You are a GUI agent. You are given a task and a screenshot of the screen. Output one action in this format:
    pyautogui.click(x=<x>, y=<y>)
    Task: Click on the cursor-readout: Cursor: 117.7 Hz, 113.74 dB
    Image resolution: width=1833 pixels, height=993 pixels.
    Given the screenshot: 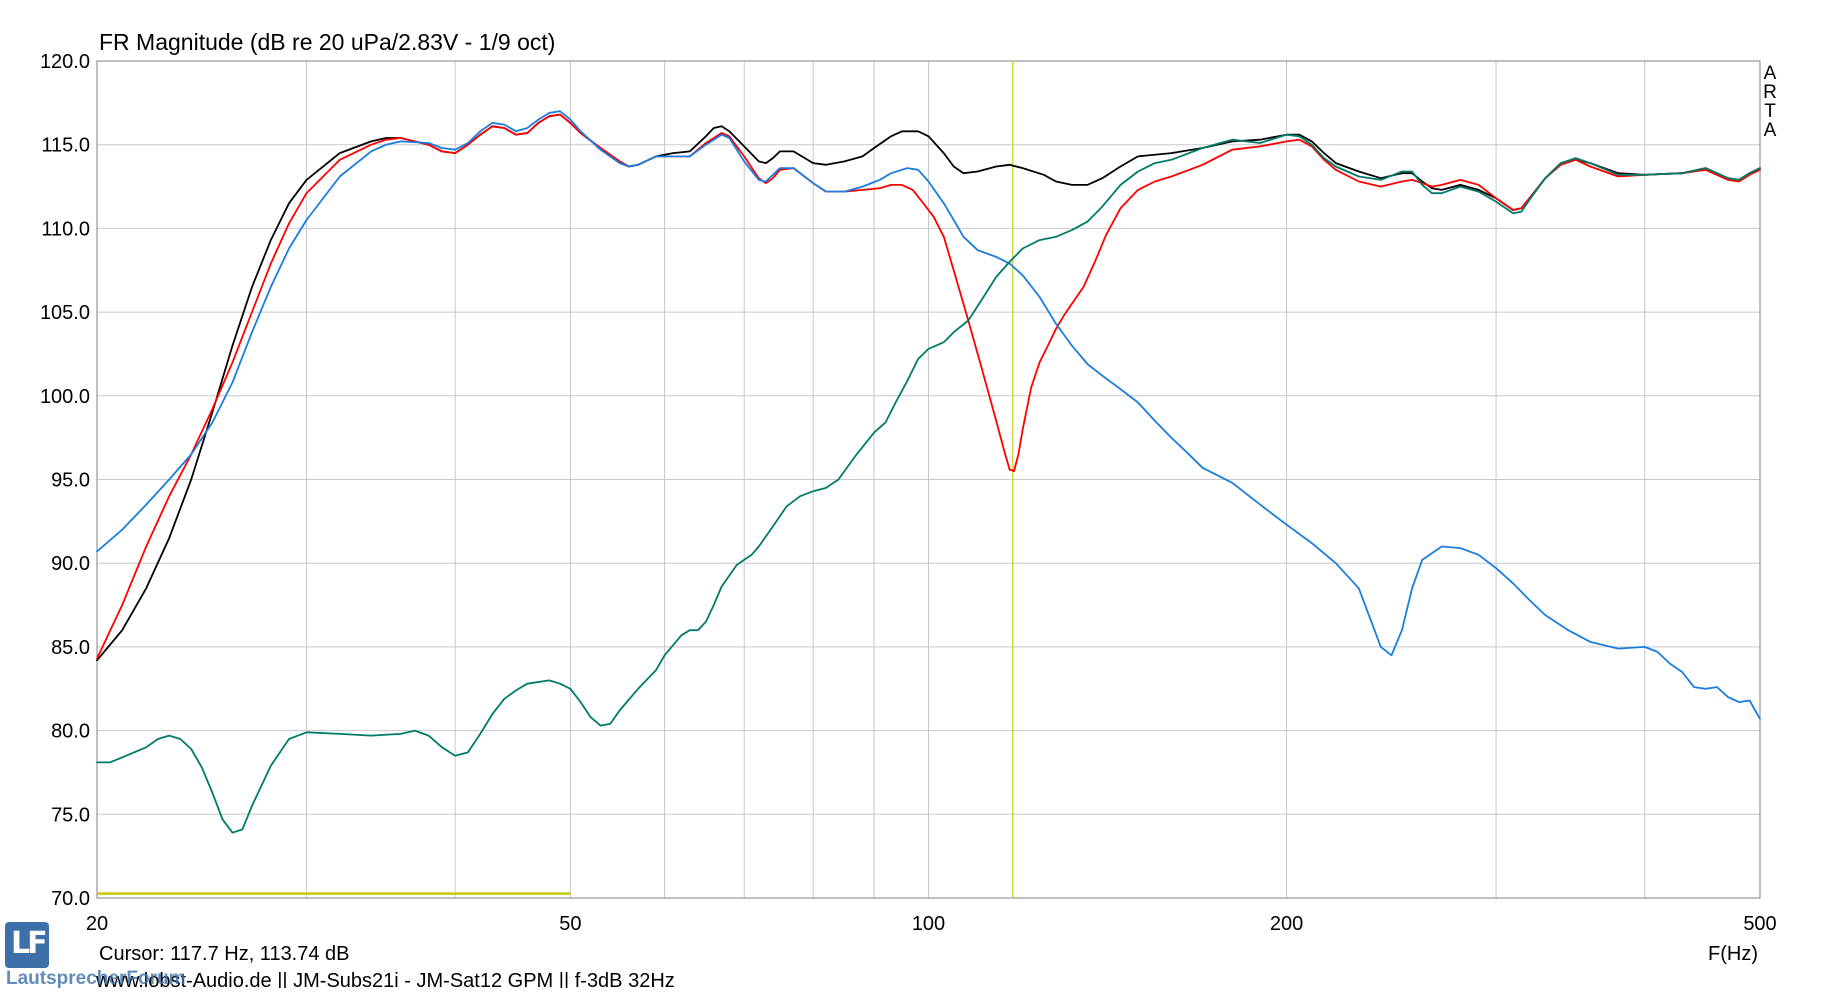 What is the action you would take?
    pyautogui.click(x=224, y=954)
    